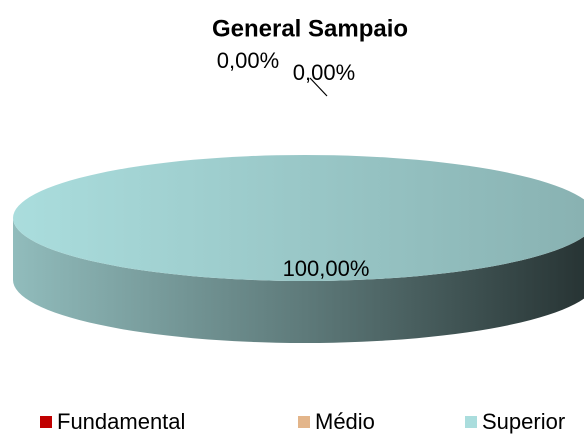  What do you see at coordinates (310, 28) in the screenshot?
I see `chart-title: General Sampaio` at bounding box center [310, 28].